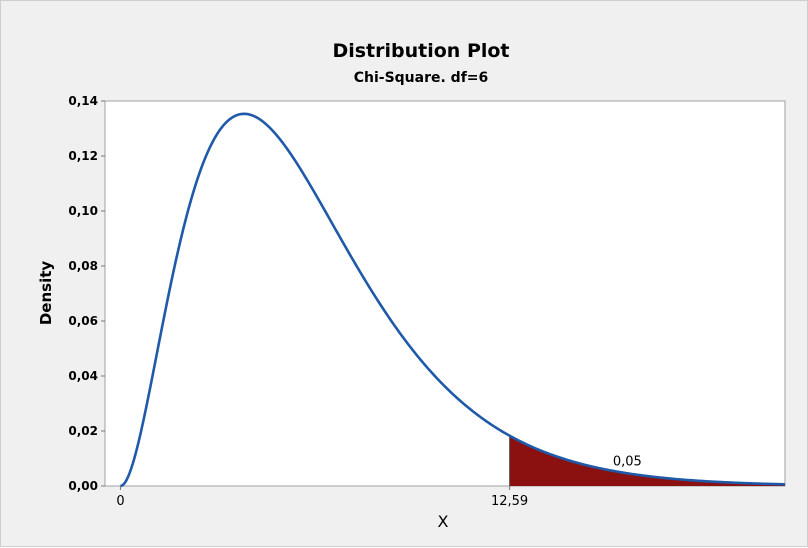 The image size is (808, 548). What do you see at coordinates (83, 266) in the screenshot?
I see `y-tick-label: 0,08` at bounding box center [83, 266].